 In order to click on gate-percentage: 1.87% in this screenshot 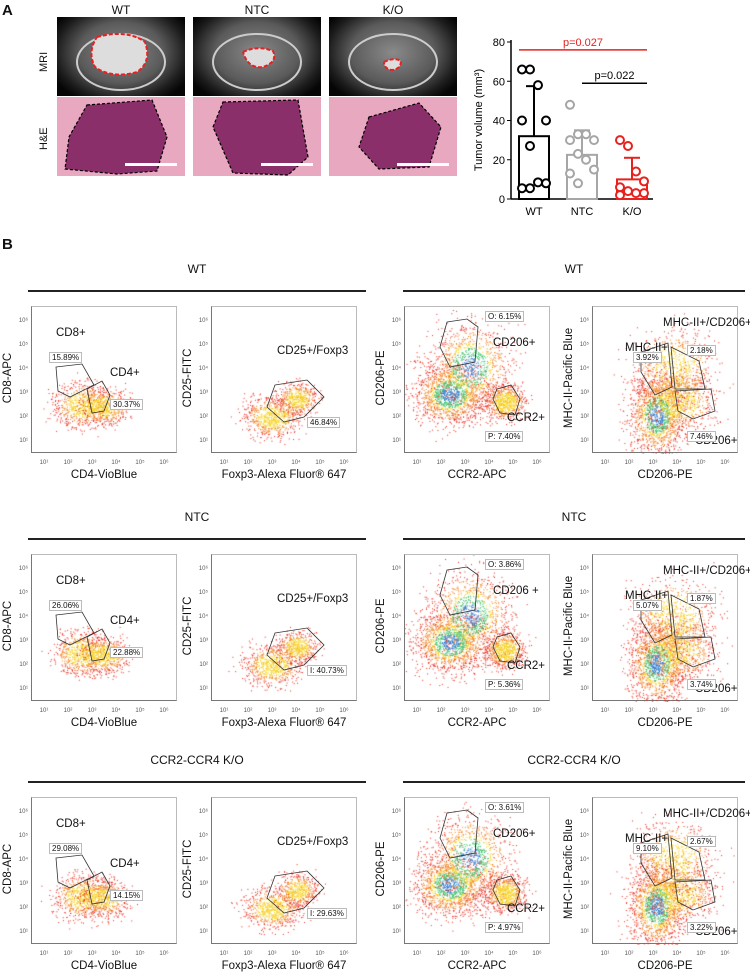, I will do `click(701, 598)`.